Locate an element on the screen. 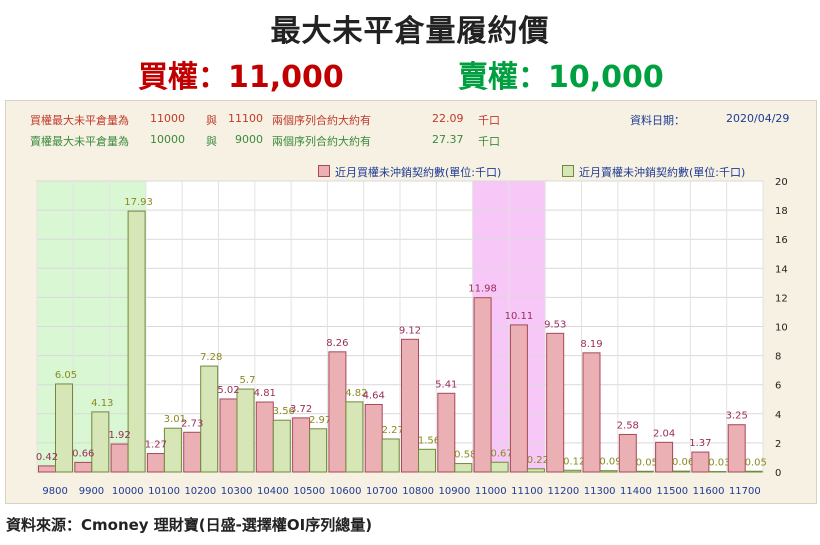 This screenshot has height=545, width=820. x-tick-label: 9800 is located at coordinates (54, 491).